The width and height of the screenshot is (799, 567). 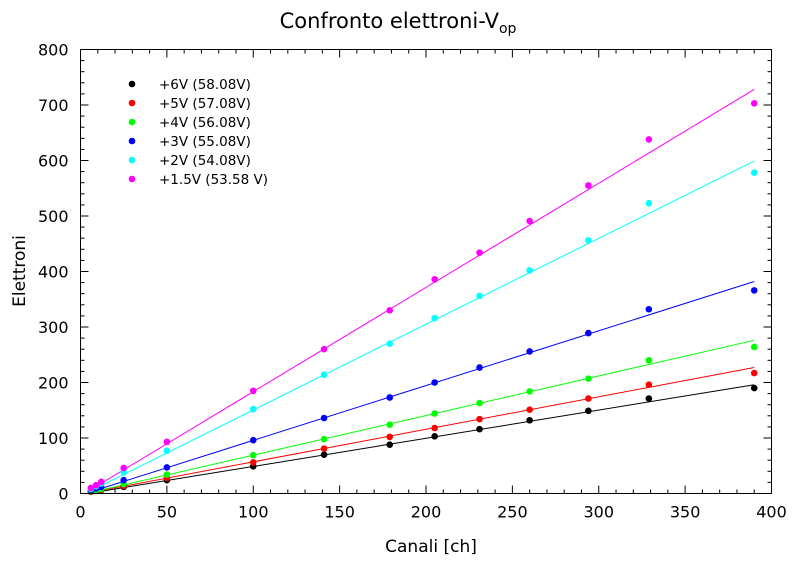 I want to click on y-tick-label: 400, so click(x=53, y=272).